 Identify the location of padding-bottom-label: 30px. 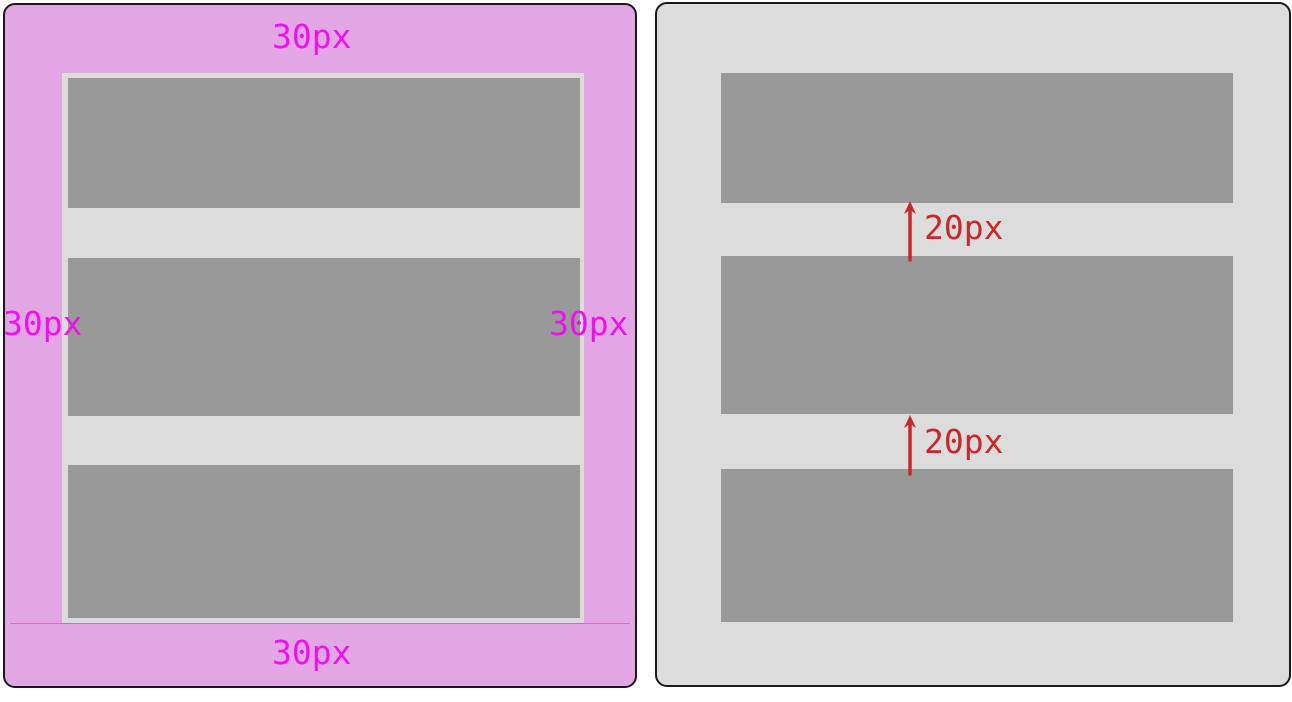
(312, 652).